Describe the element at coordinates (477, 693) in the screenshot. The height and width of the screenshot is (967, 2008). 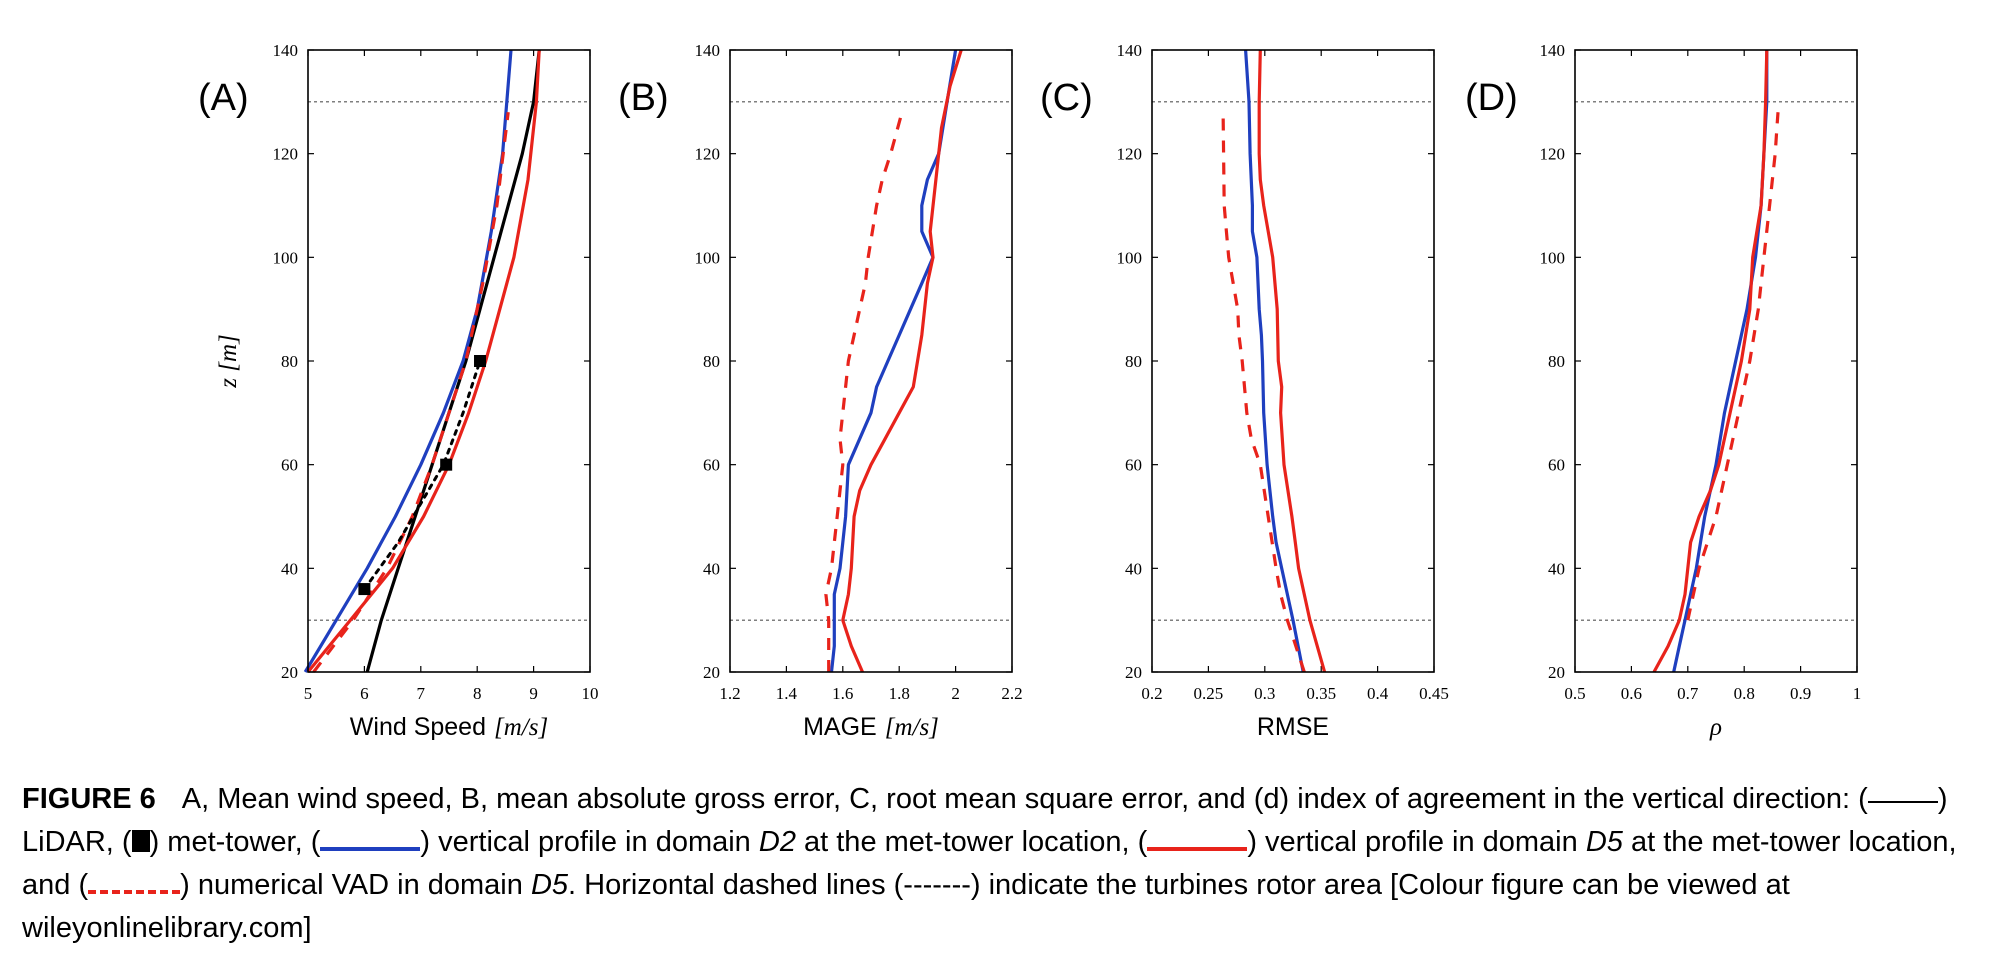
I see `x-tick-label: 8` at that location.